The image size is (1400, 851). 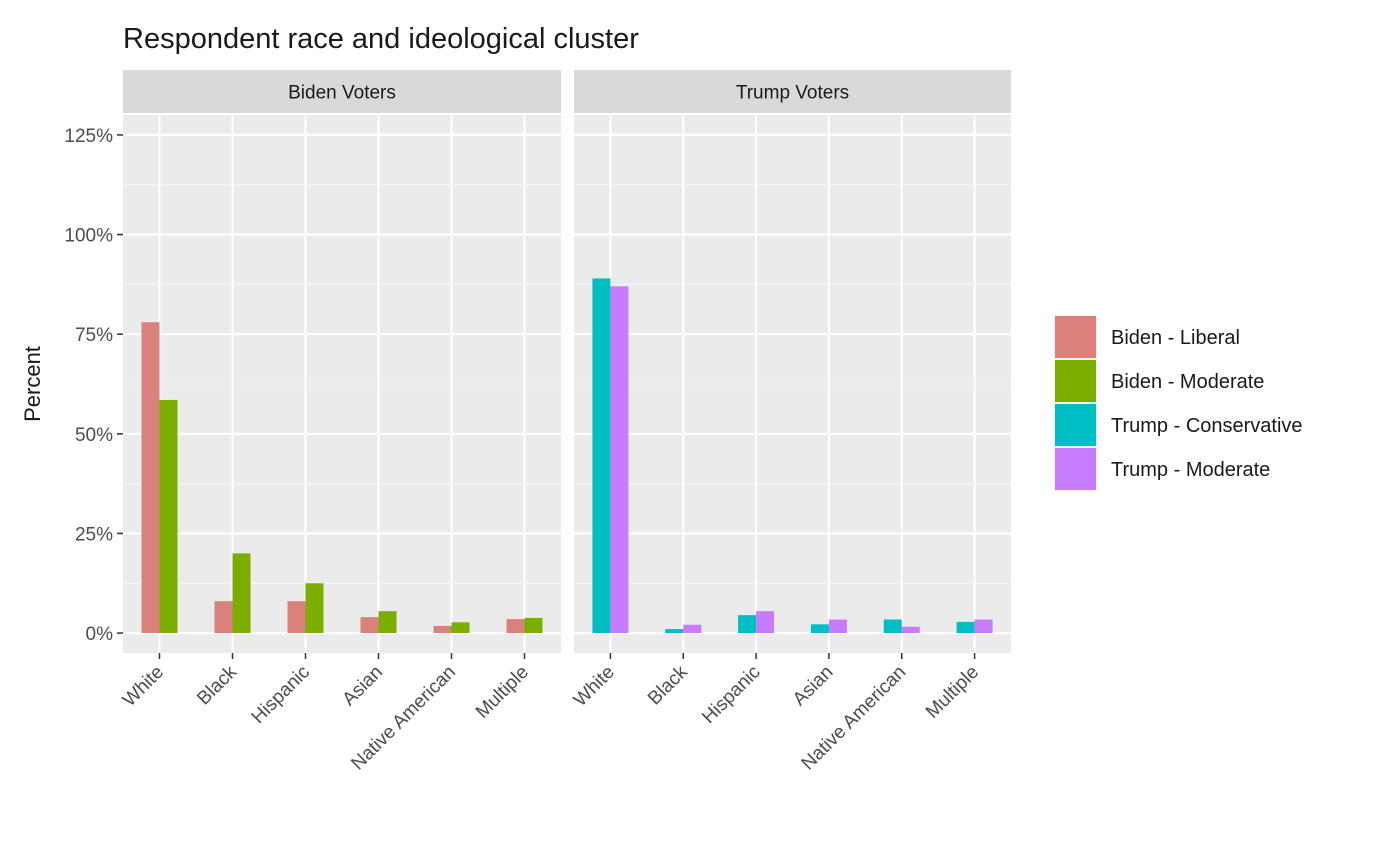 I want to click on y-axis-label: Percent, so click(x=32, y=384).